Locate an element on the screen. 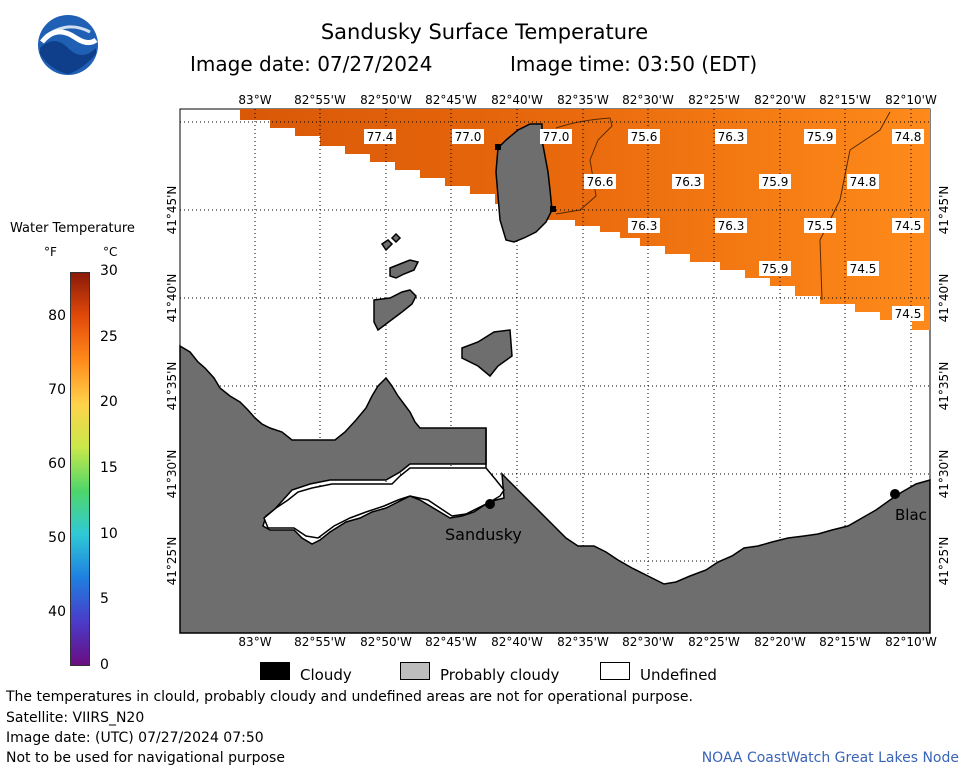 This screenshot has width=969, height=773. probably-cloudy-swatch is located at coordinates (415, 671).